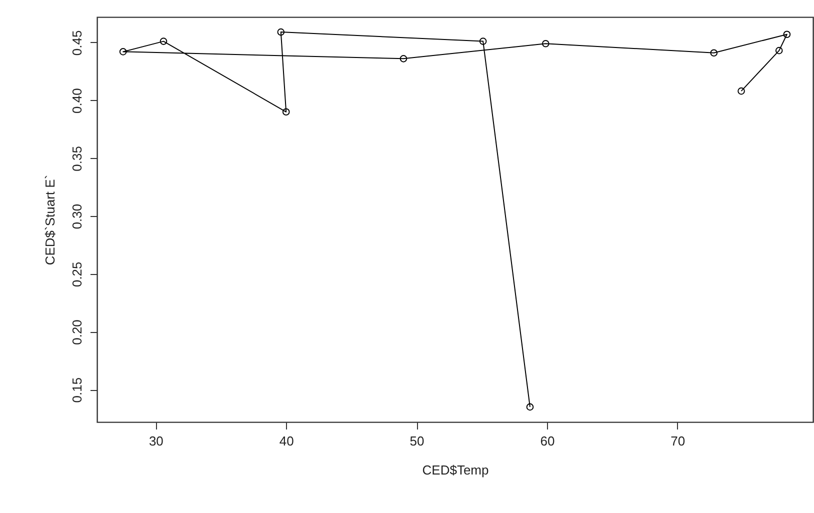 This screenshot has height=513, width=814. Describe the element at coordinates (156, 441) in the screenshot. I see `x-tick-label: 30` at that location.